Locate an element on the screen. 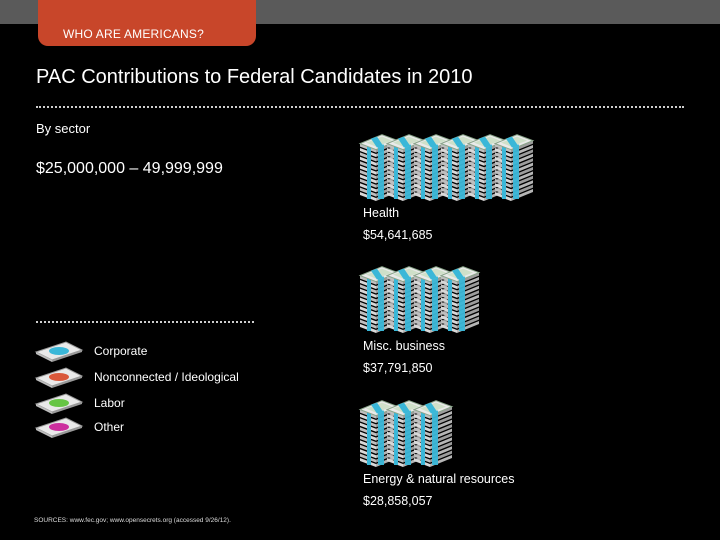 This screenshot has height=540, width=720. legend-label: Labor is located at coordinates (109, 403).